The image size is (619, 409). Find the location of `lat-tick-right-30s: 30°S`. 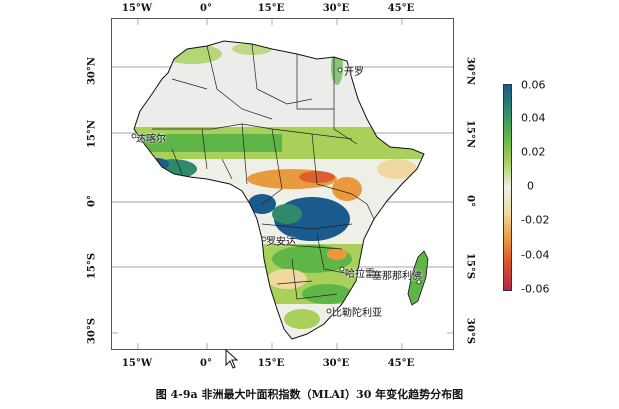

lat-tick-right-30s: 30°S is located at coordinates (470, 331).